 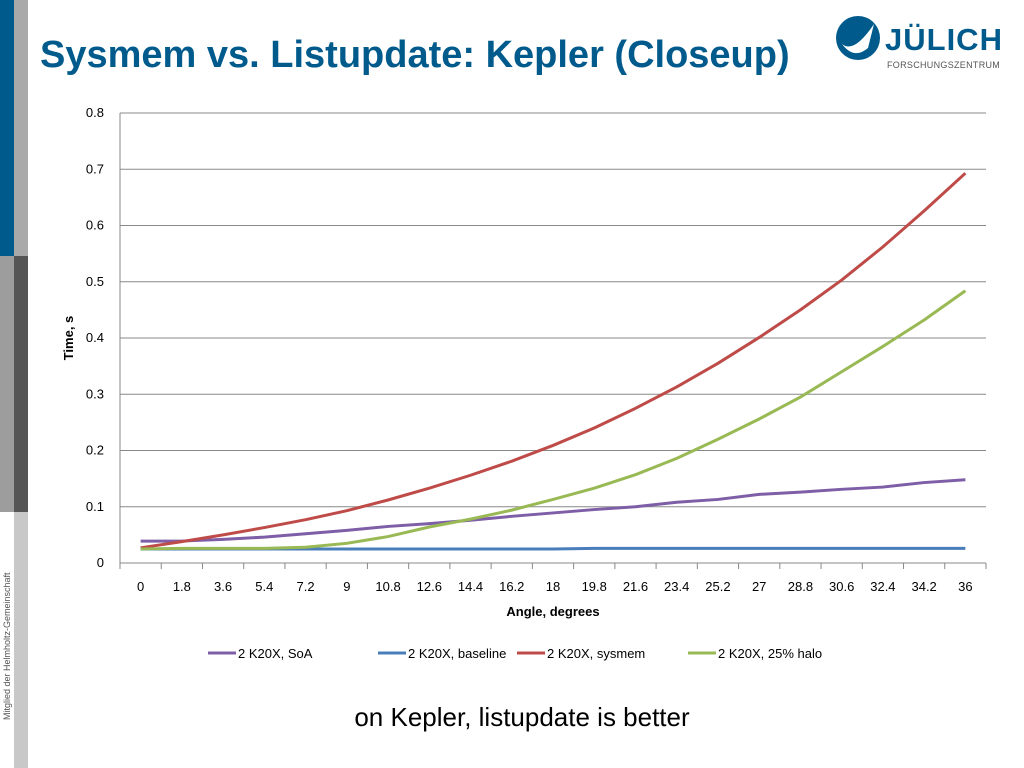 What do you see at coordinates (95, 450) in the screenshot?
I see `y-tick-label: 0.2` at bounding box center [95, 450].